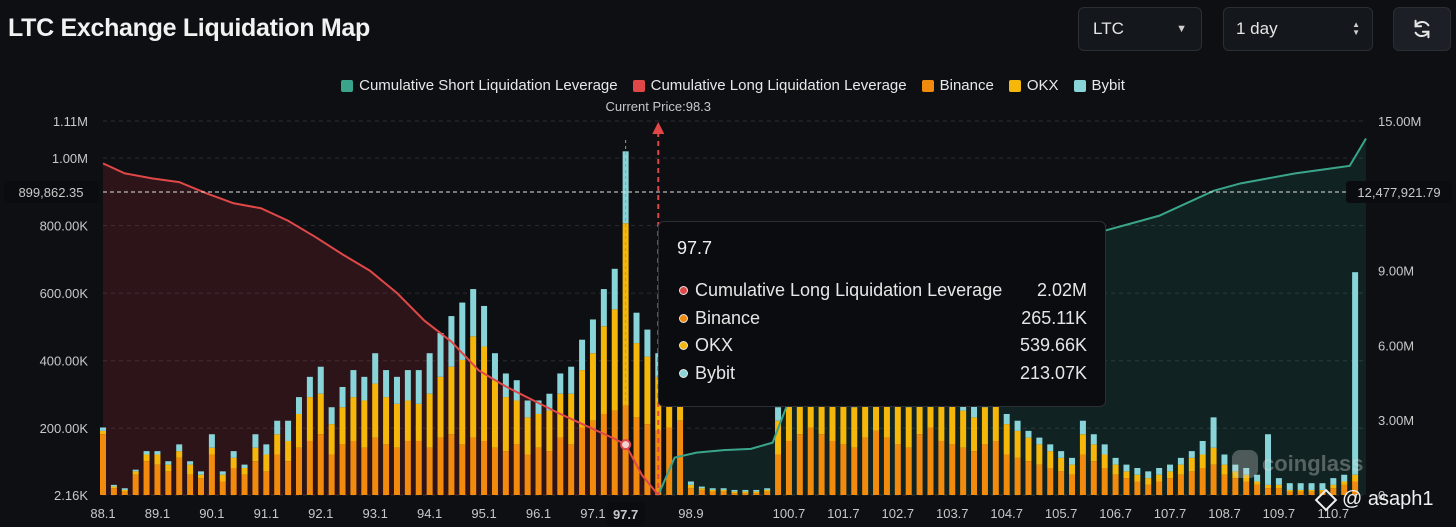  I want to click on refresh-button, so click(1422, 29).